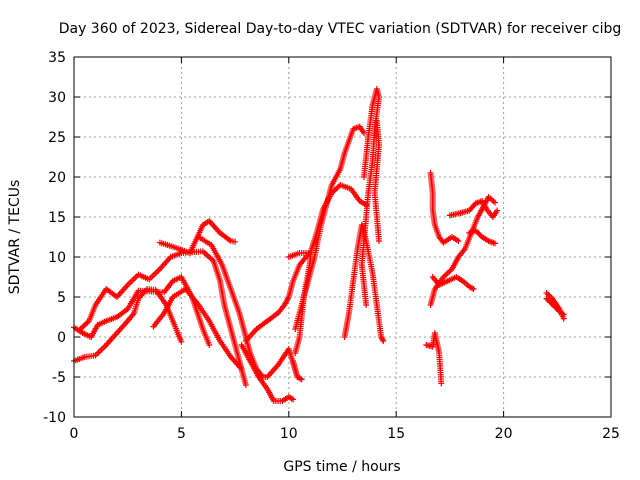 The image size is (640, 480). Describe the element at coordinates (197, 237) in the screenshot. I see `series-arc-e` at that location.